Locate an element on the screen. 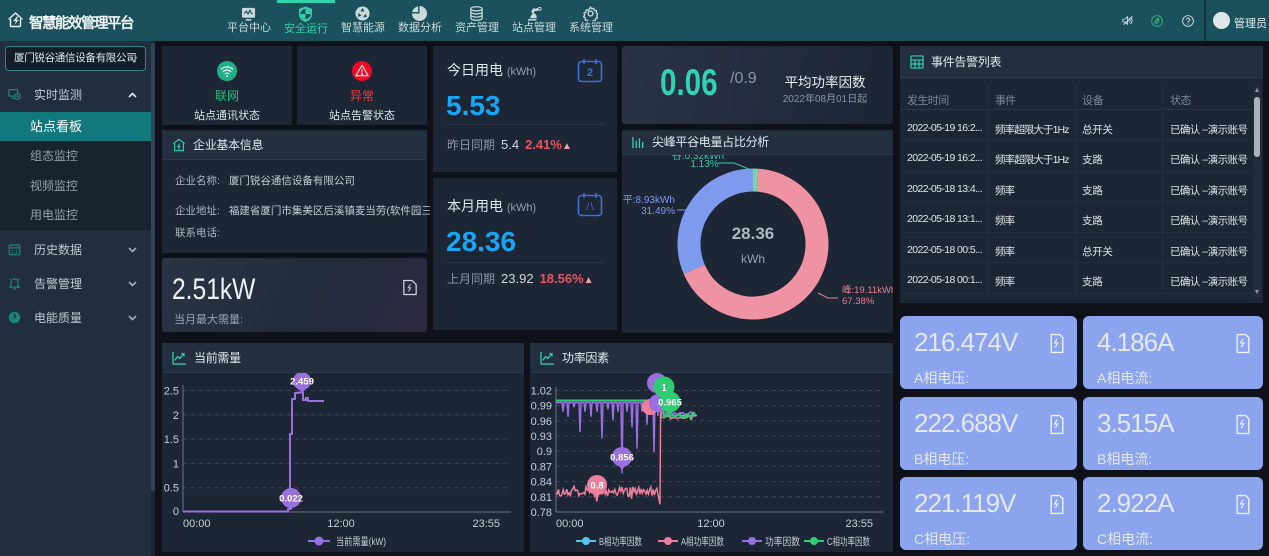 This screenshot has width=1269, height=556. svg-text: 功率因数 is located at coordinates (782, 541).